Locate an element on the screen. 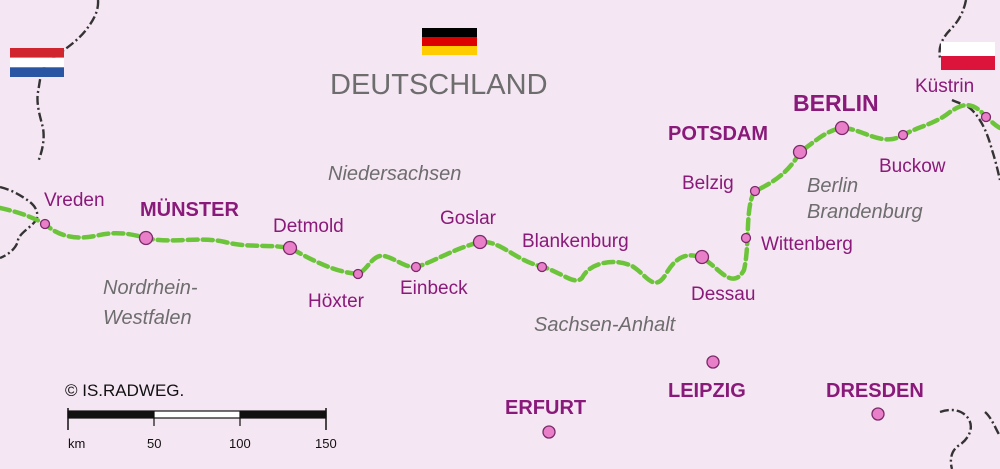  marker-belzig is located at coordinates (755, 191).